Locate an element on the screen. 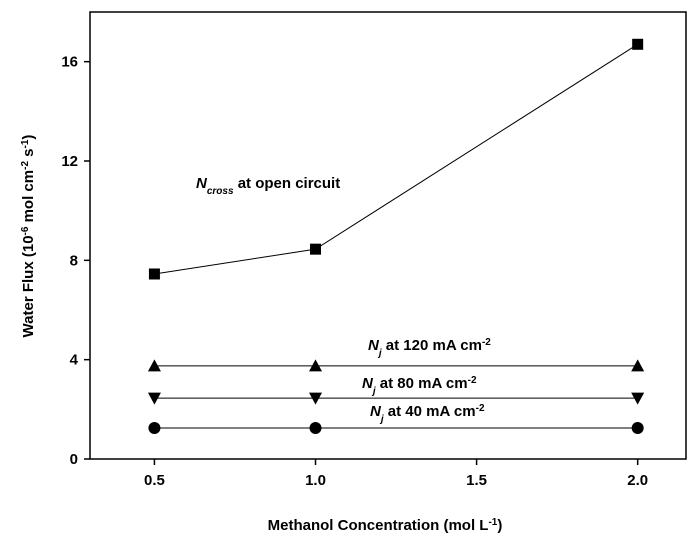  y-axis-label: Water Flux (10-6 mol cm-2 s-1) is located at coordinates (29, 236).